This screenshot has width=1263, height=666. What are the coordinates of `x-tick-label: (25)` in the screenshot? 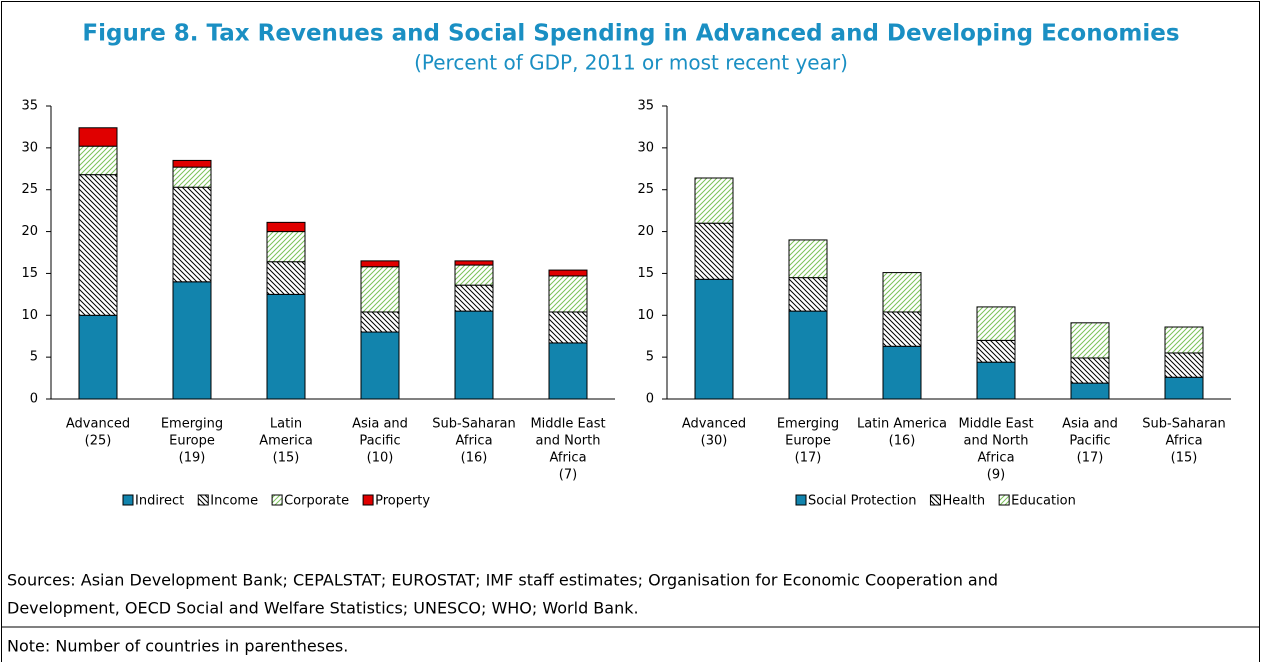 It's located at (98, 441).